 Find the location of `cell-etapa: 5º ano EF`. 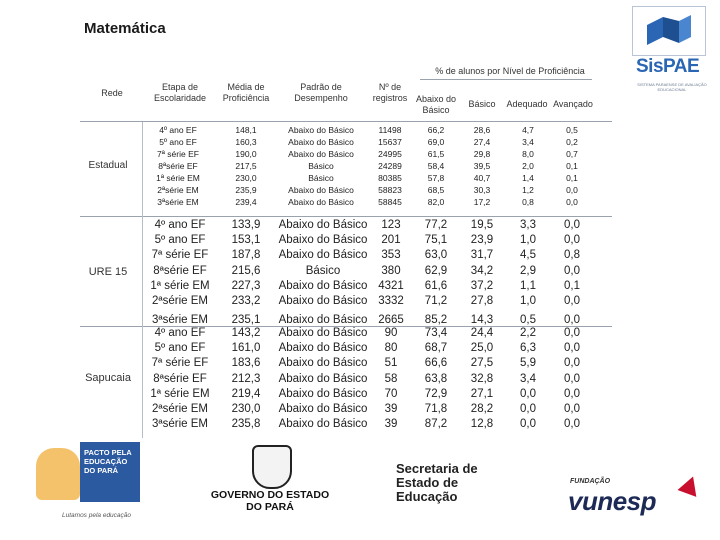

cell-etapa: 5º ano EF is located at coordinates (178, 142).